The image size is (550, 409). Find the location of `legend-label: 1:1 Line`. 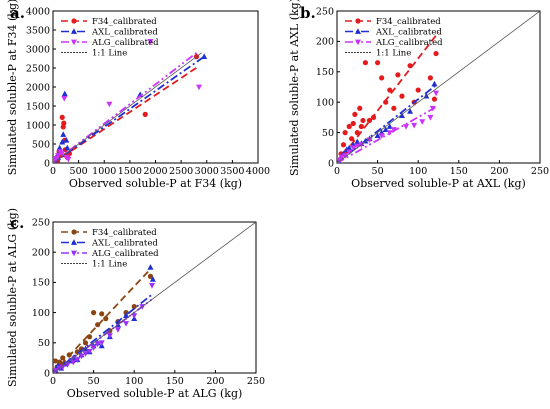

legend-label: 1:1 Line is located at coordinates (109, 265).